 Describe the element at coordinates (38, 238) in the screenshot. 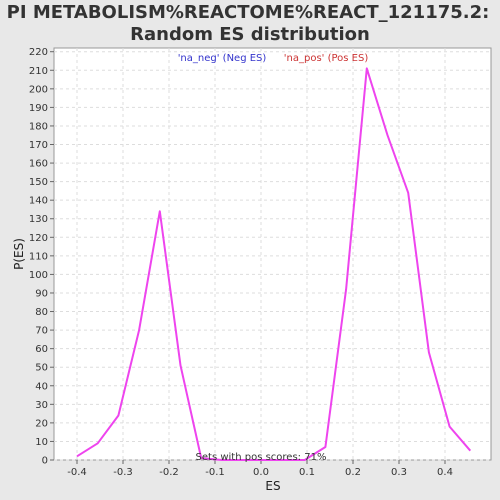

I see `y-tick-label: 120` at that location.